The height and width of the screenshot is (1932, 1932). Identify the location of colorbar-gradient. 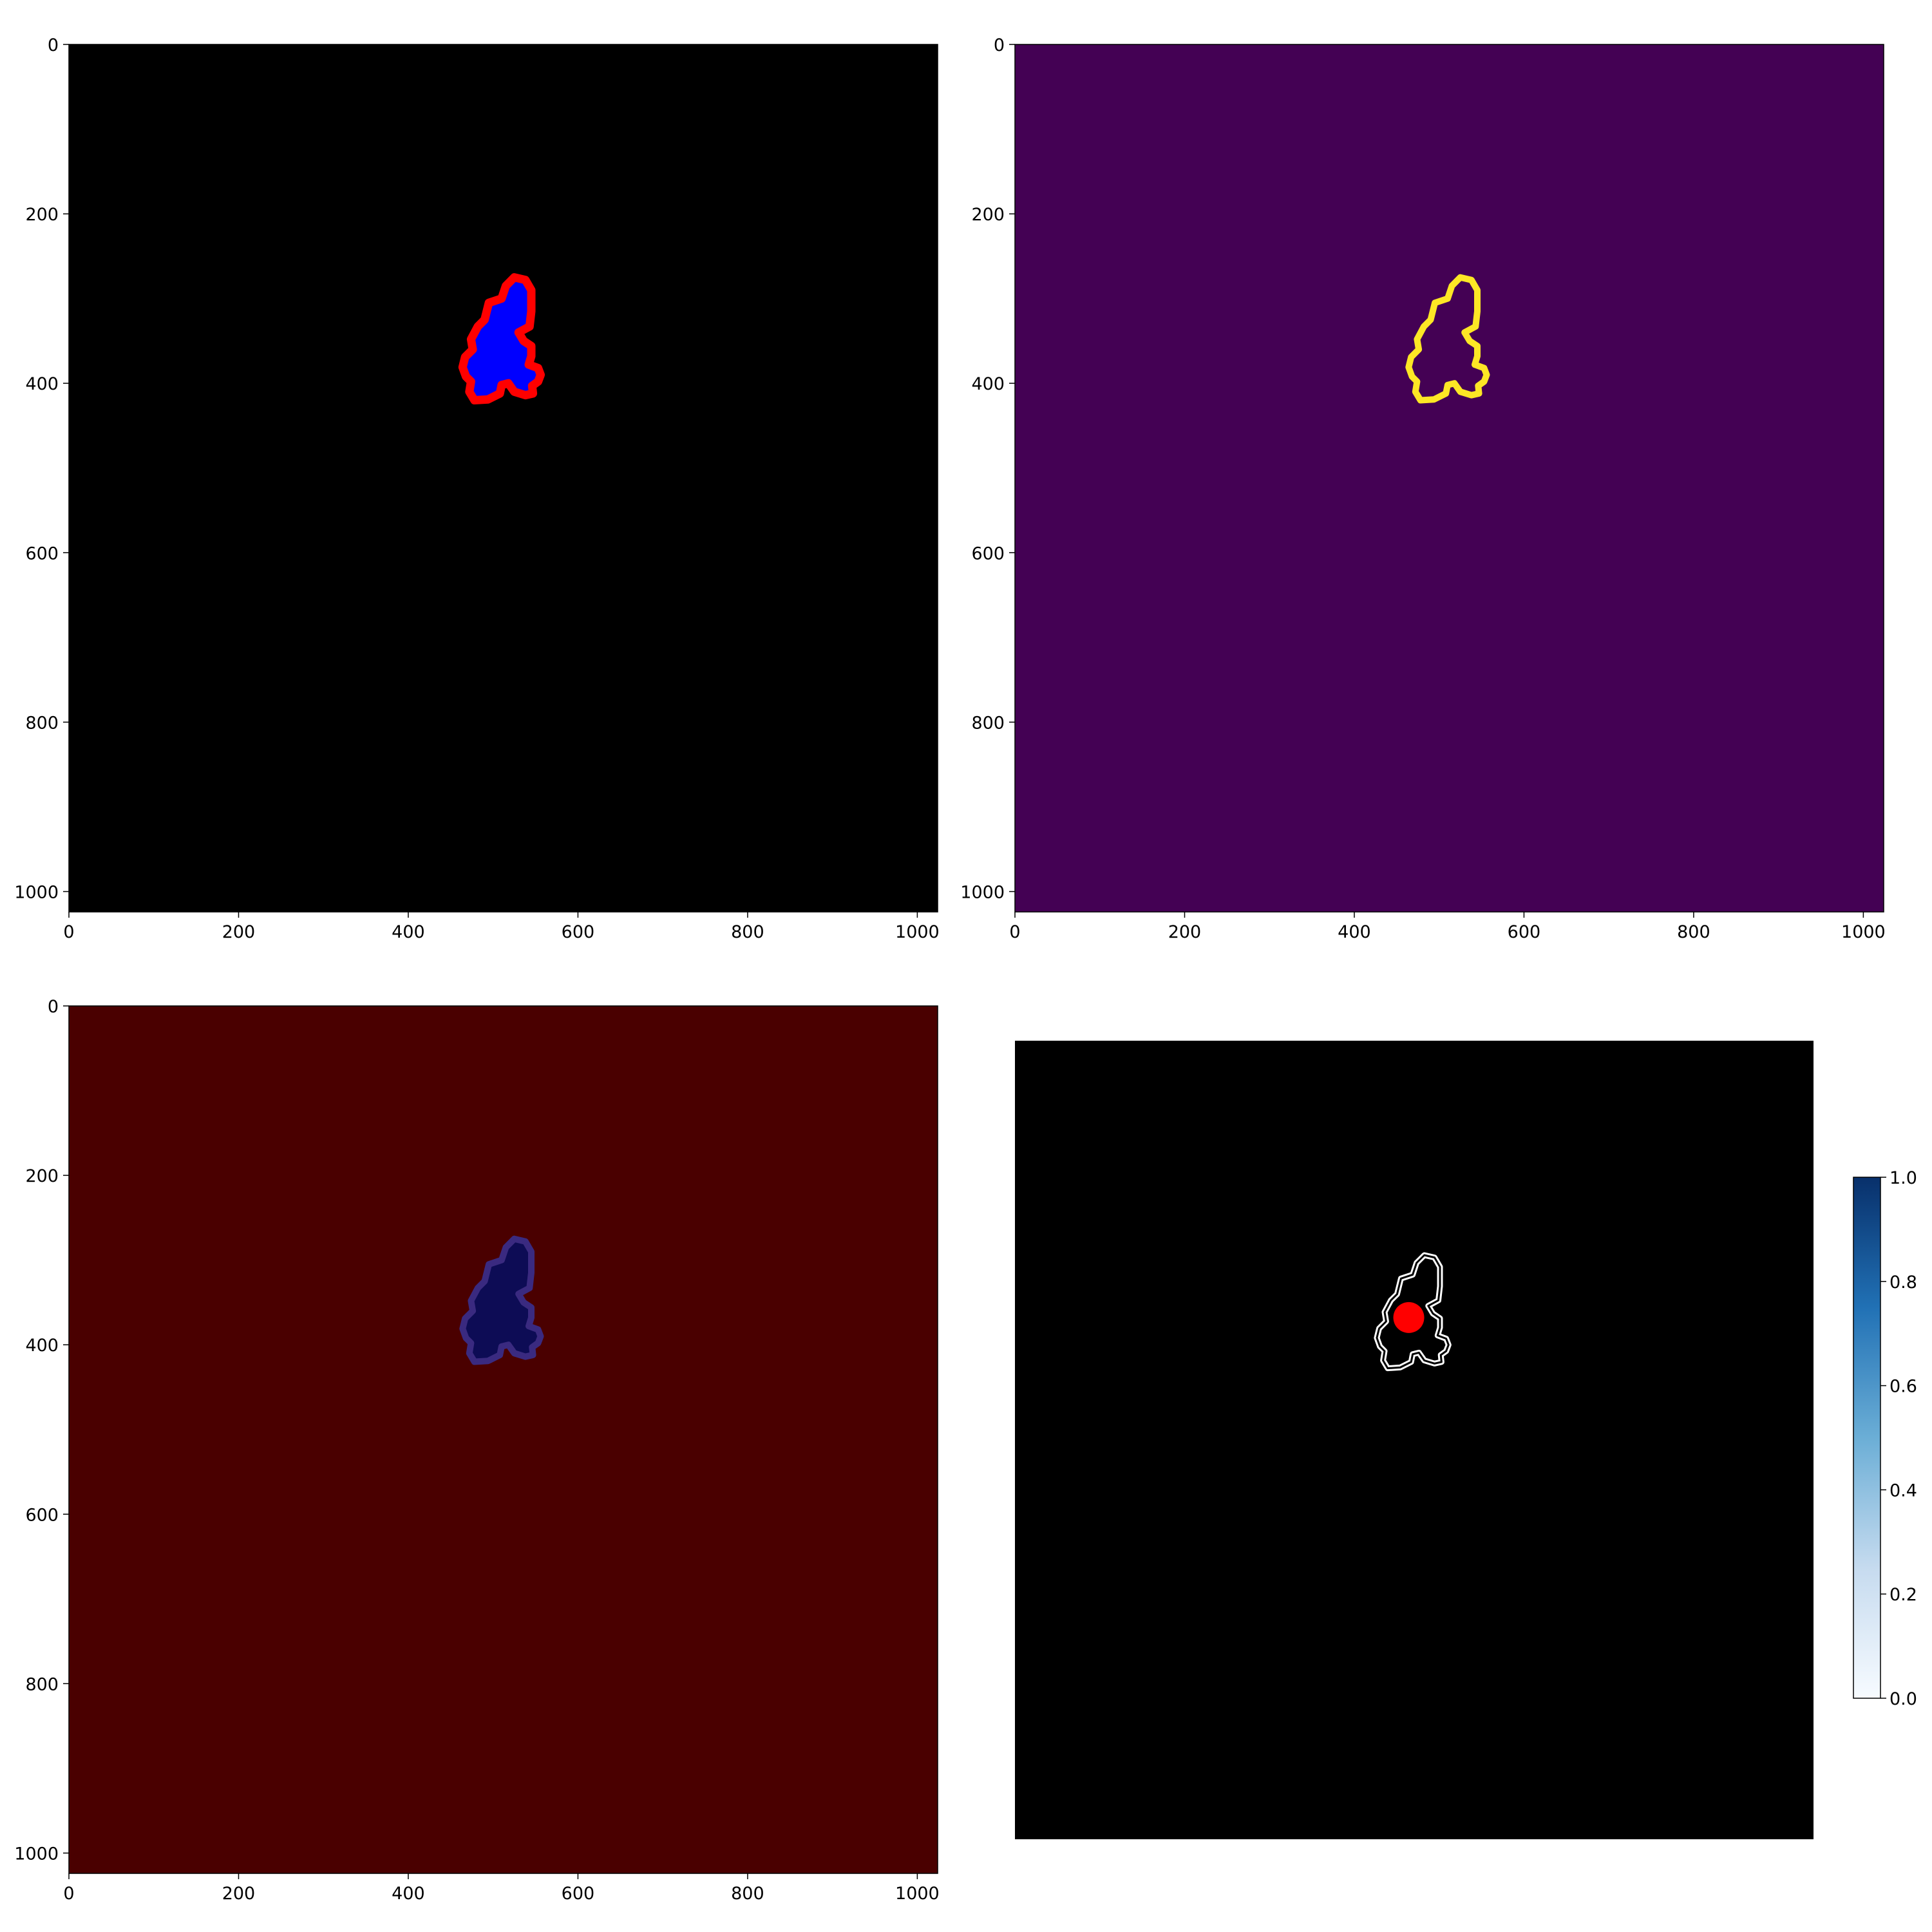
(1867, 1438).